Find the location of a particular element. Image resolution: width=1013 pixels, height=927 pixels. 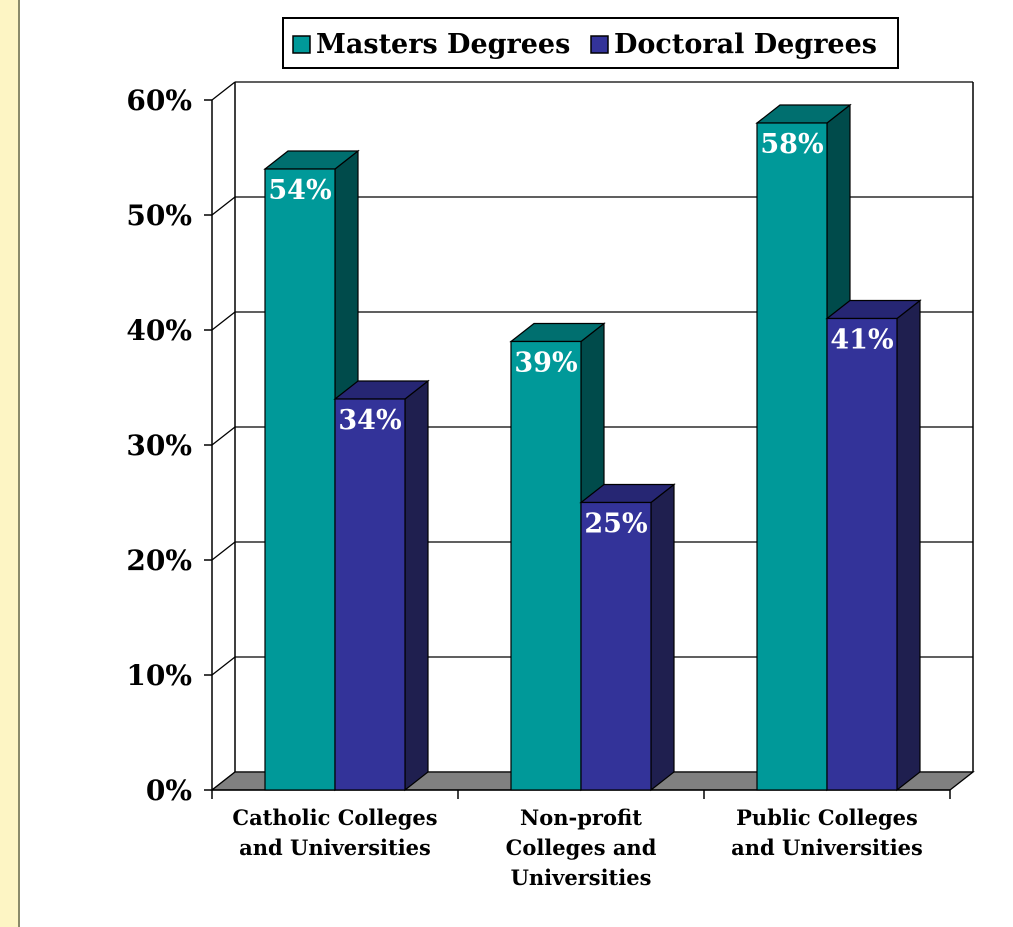

doctoral-data-label: 41% is located at coordinates (861, 340).